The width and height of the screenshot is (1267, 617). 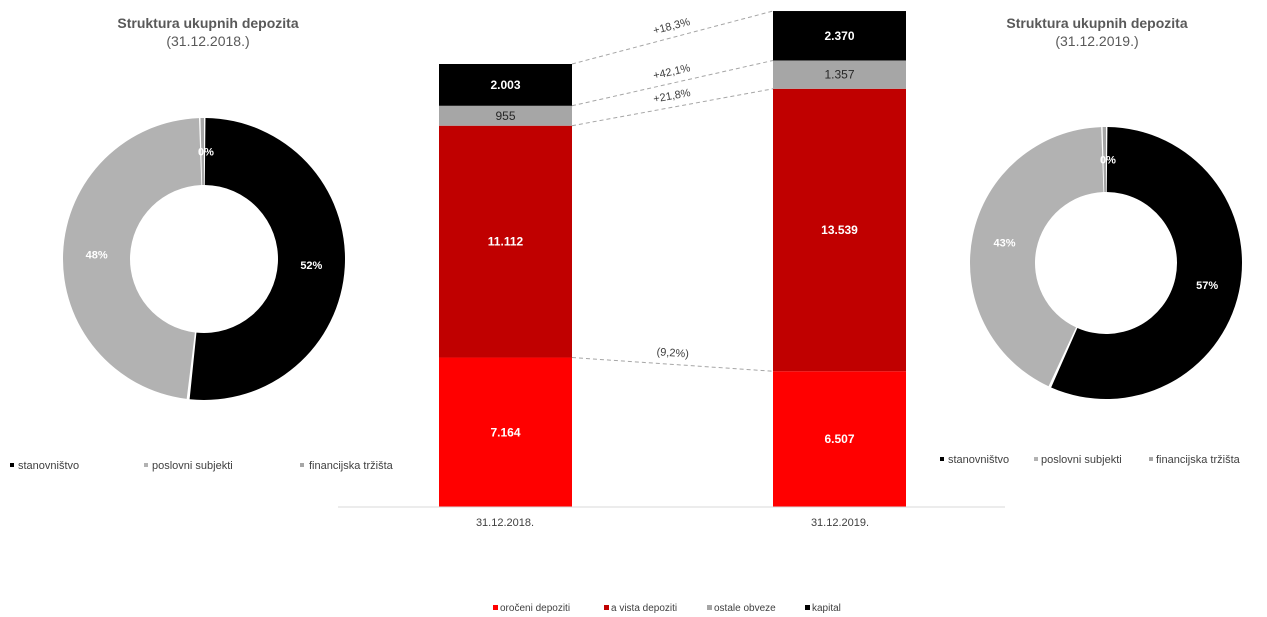 I want to click on bar-data-label: 2.003, so click(x=505, y=85).